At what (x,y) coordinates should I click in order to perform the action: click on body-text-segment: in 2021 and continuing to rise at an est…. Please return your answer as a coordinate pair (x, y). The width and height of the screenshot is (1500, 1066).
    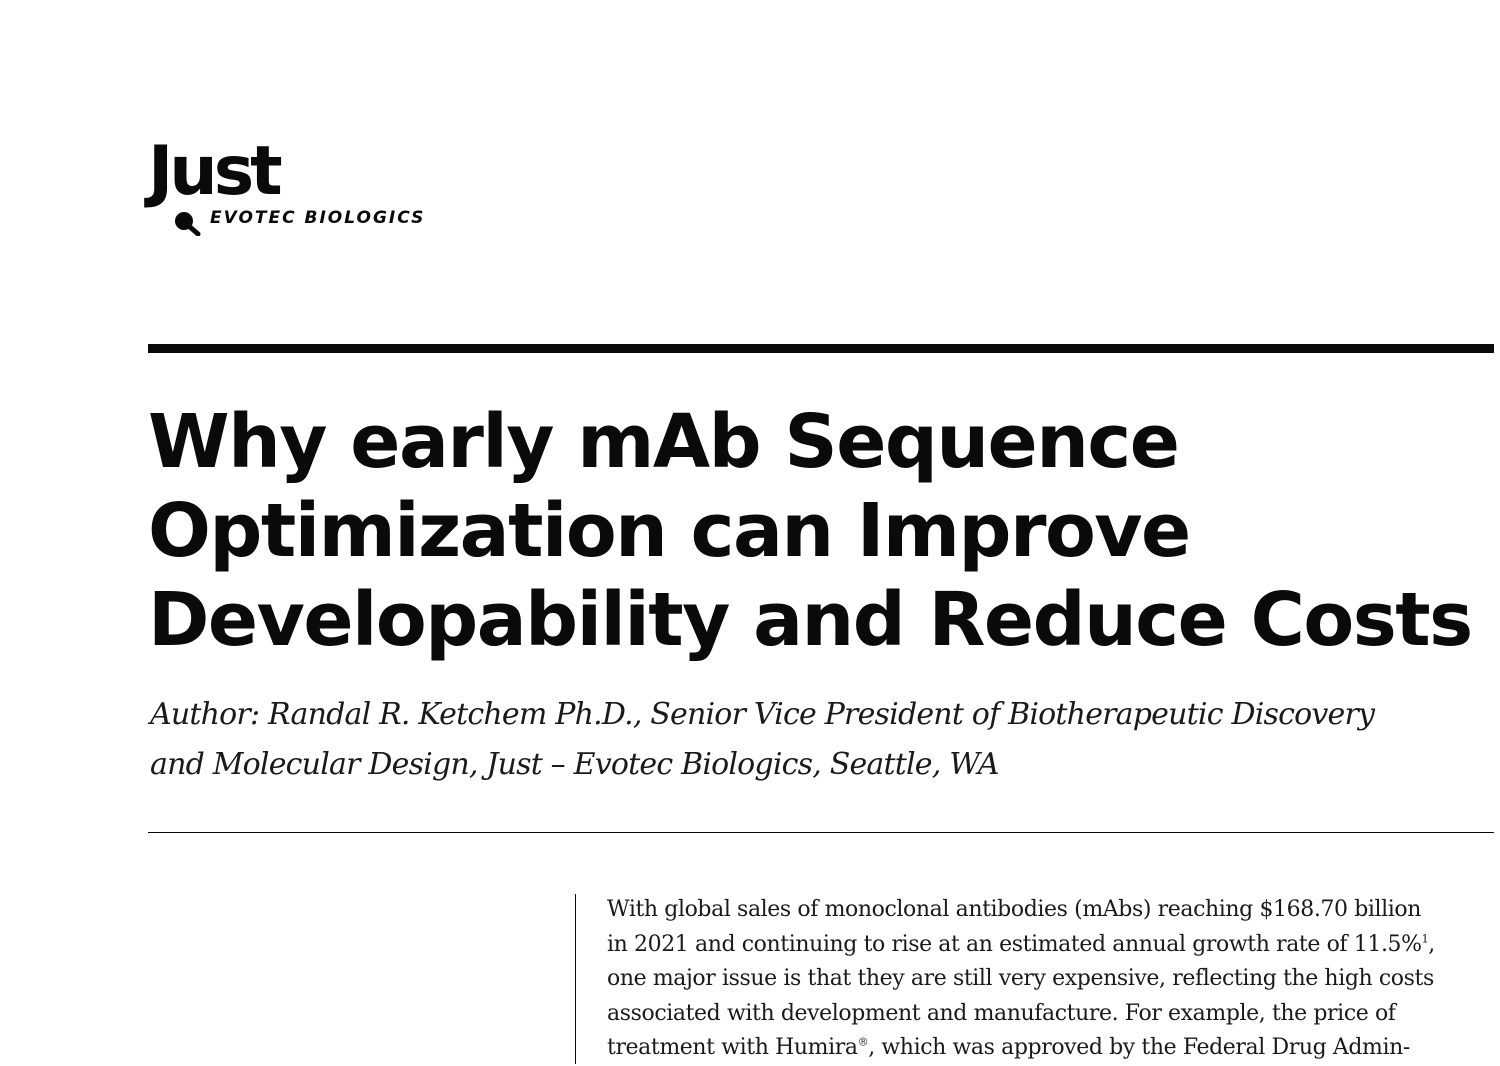
    Looking at the image, I should click on (1014, 944).